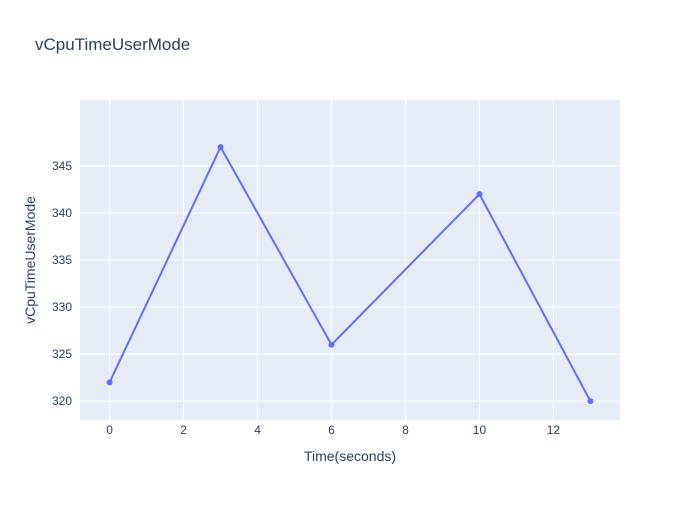 The image size is (700, 505). What do you see at coordinates (62, 166) in the screenshot?
I see `y-tick-label: 345` at bounding box center [62, 166].